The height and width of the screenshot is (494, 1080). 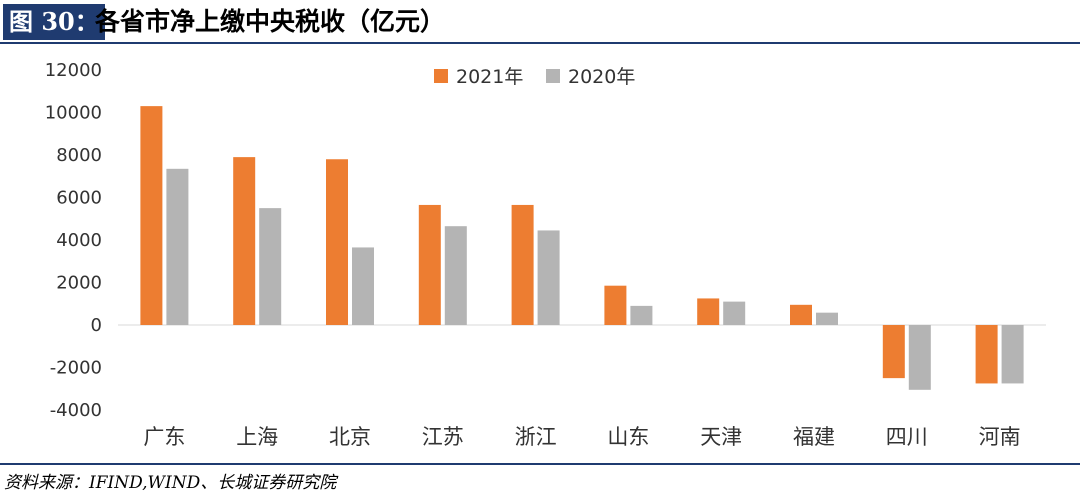 What do you see at coordinates (814, 437) in the screenshot?
I see `x-category-label: 福建` at bounding box center [814, 437].